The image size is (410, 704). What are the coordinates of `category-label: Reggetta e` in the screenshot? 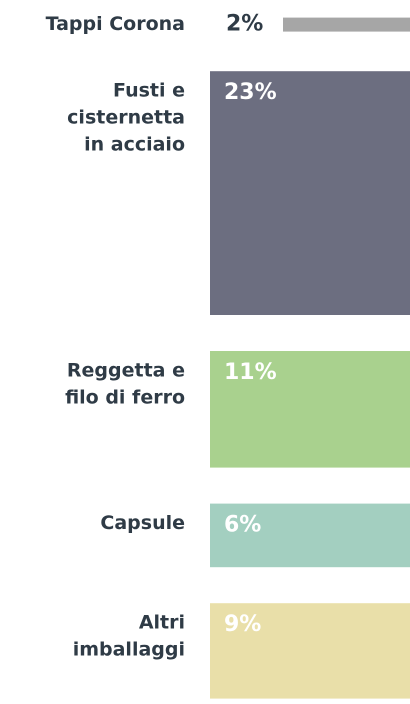 It's located at (126, 371).